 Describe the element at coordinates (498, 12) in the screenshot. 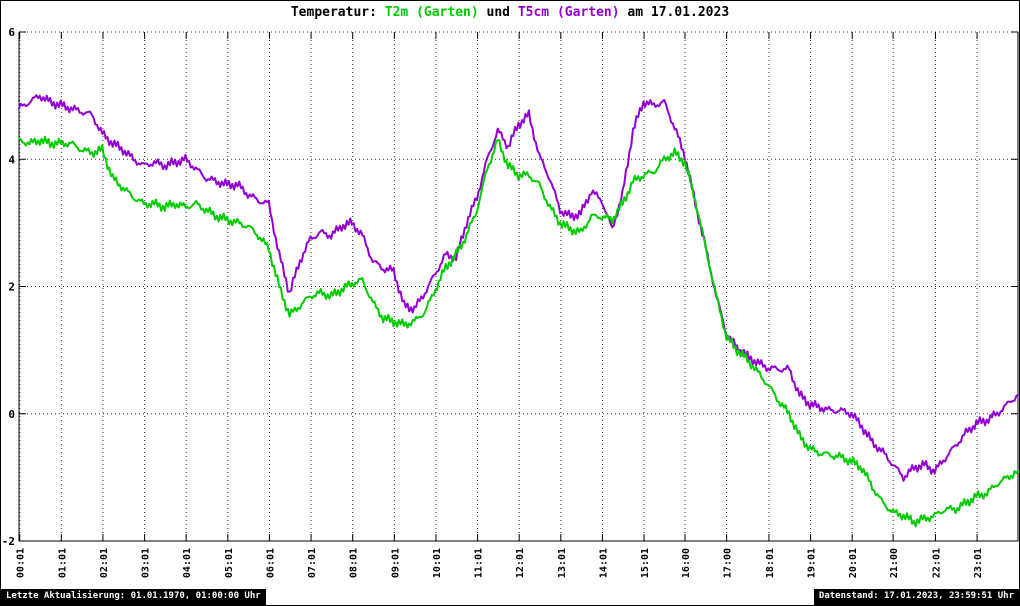

I see `chart-title-mid: und` at that location.